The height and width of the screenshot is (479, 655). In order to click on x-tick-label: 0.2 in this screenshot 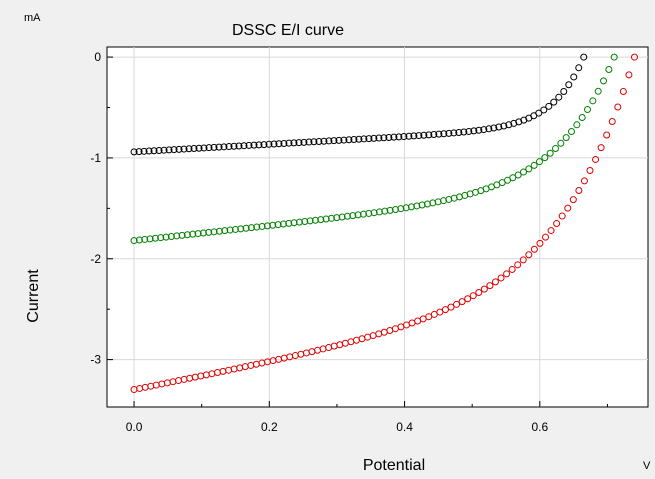, I will do `click(269, 427)`.